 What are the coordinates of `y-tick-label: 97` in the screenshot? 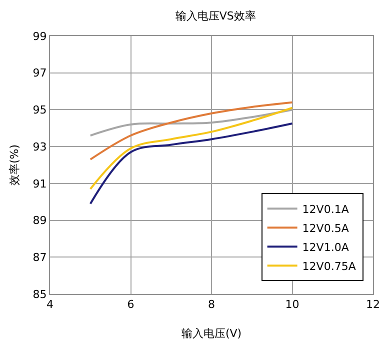 It's located at (39, 73).